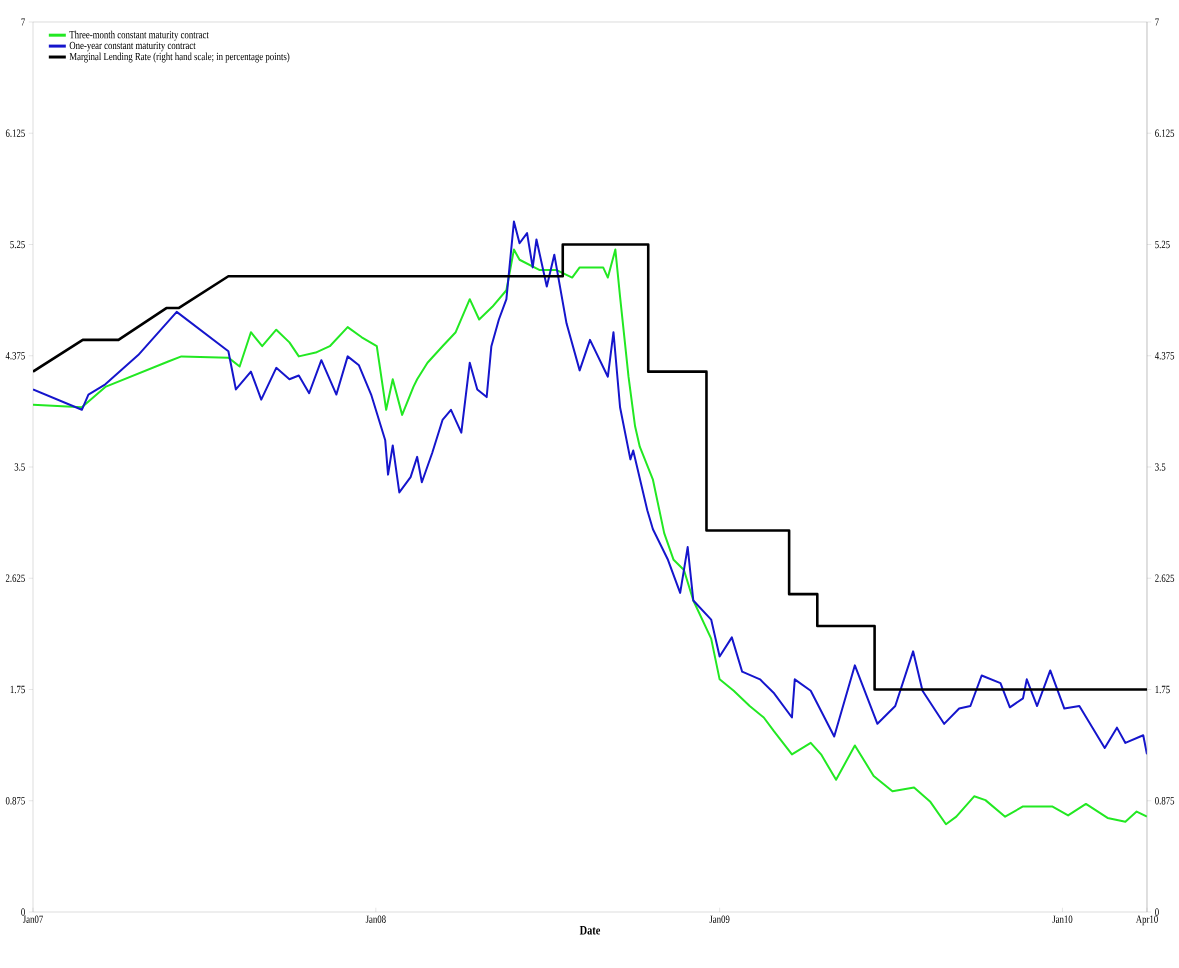  Describe the element at coordinates (139, 35) in the screenshot. I see `legend-label: Three-month constant maturity contract` at that location.